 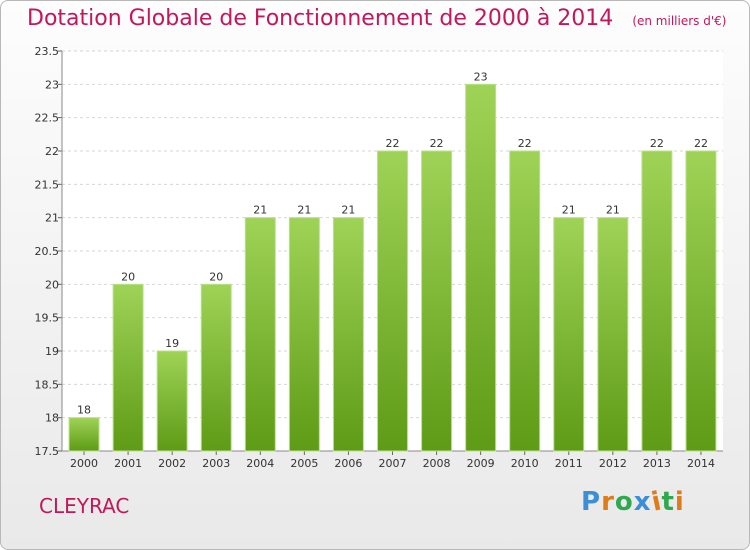 What do you see at coordinates (348, 334) in the screenshot?
I see `bar-2006` at bounding box center [348, 334].